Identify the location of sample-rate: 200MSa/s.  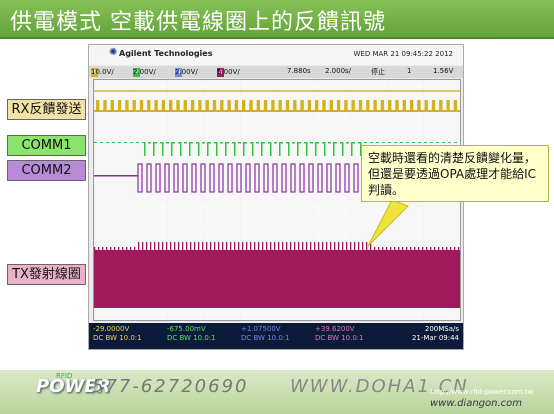
(441, 329).